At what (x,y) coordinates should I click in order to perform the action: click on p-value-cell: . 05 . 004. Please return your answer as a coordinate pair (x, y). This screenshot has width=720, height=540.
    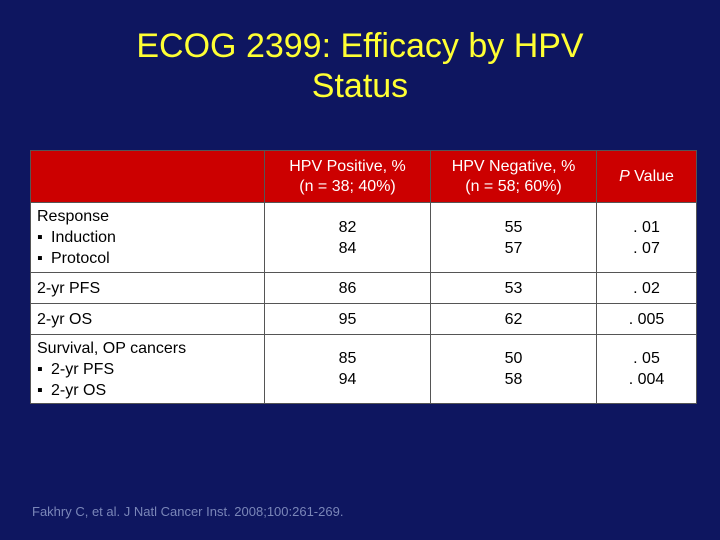
    Looking at the image, I should click on (646, 369).